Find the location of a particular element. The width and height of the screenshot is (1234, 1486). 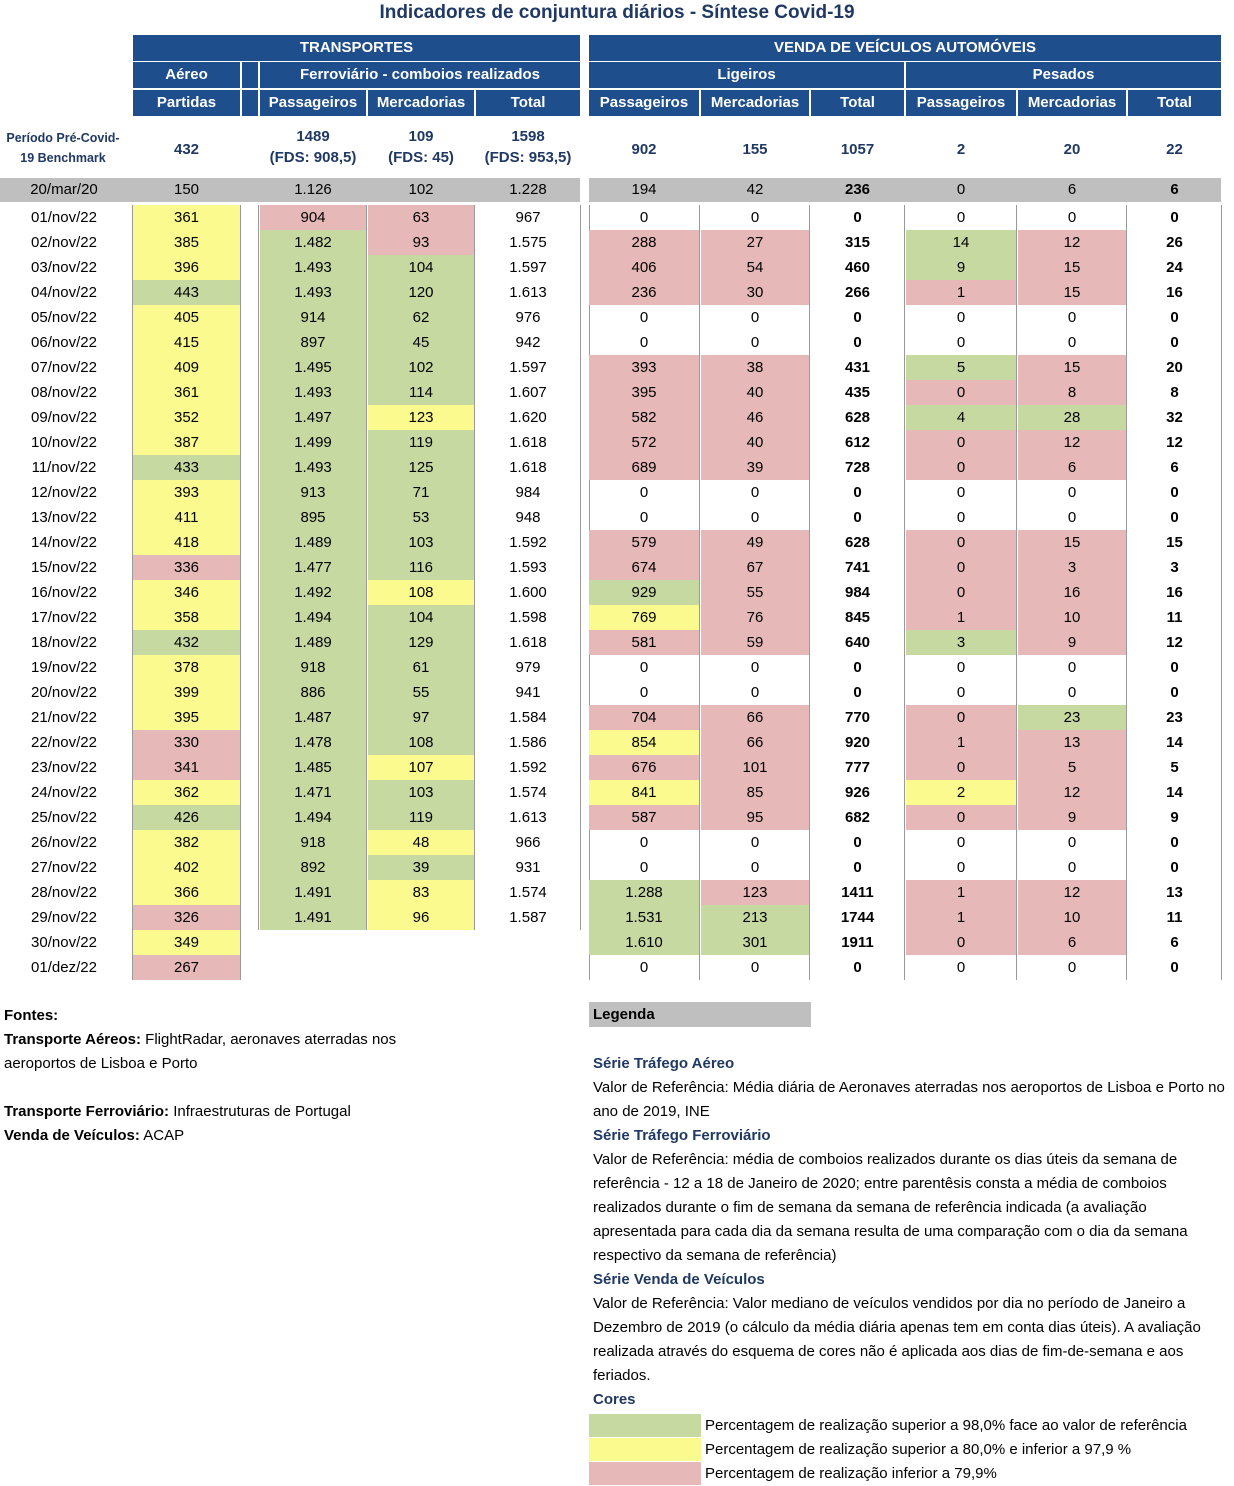

benchmark-value: 902 is located at coordinates (644, 149).